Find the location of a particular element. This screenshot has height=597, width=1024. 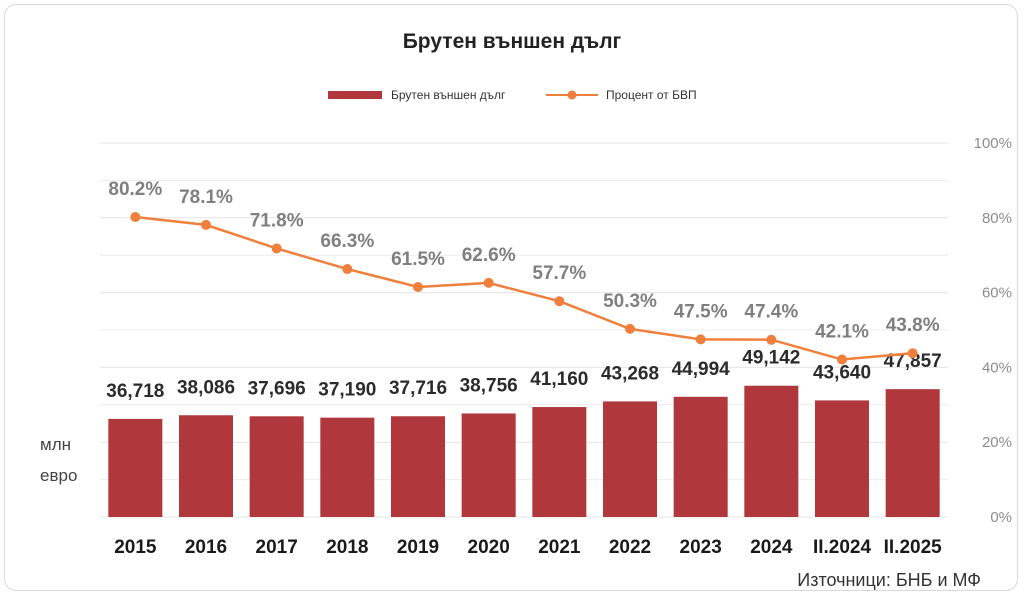

right-tick-label: 80% is located at coordinates (997, 218).